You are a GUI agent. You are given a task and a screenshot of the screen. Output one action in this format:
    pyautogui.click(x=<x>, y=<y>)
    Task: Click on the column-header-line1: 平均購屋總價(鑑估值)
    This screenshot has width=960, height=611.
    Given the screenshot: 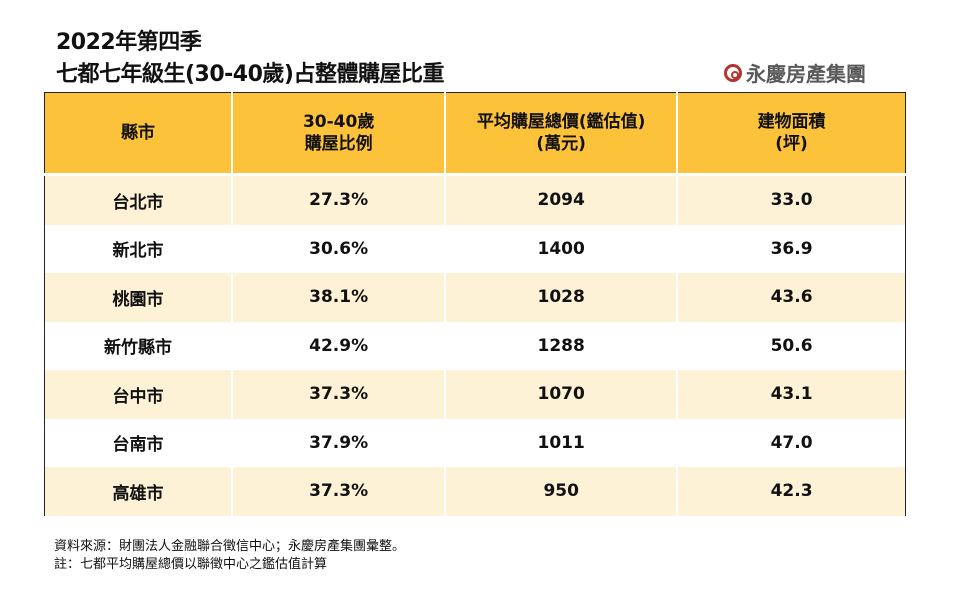 What is the action you would take?
    pyautogui.click(x=561, y=122)
    